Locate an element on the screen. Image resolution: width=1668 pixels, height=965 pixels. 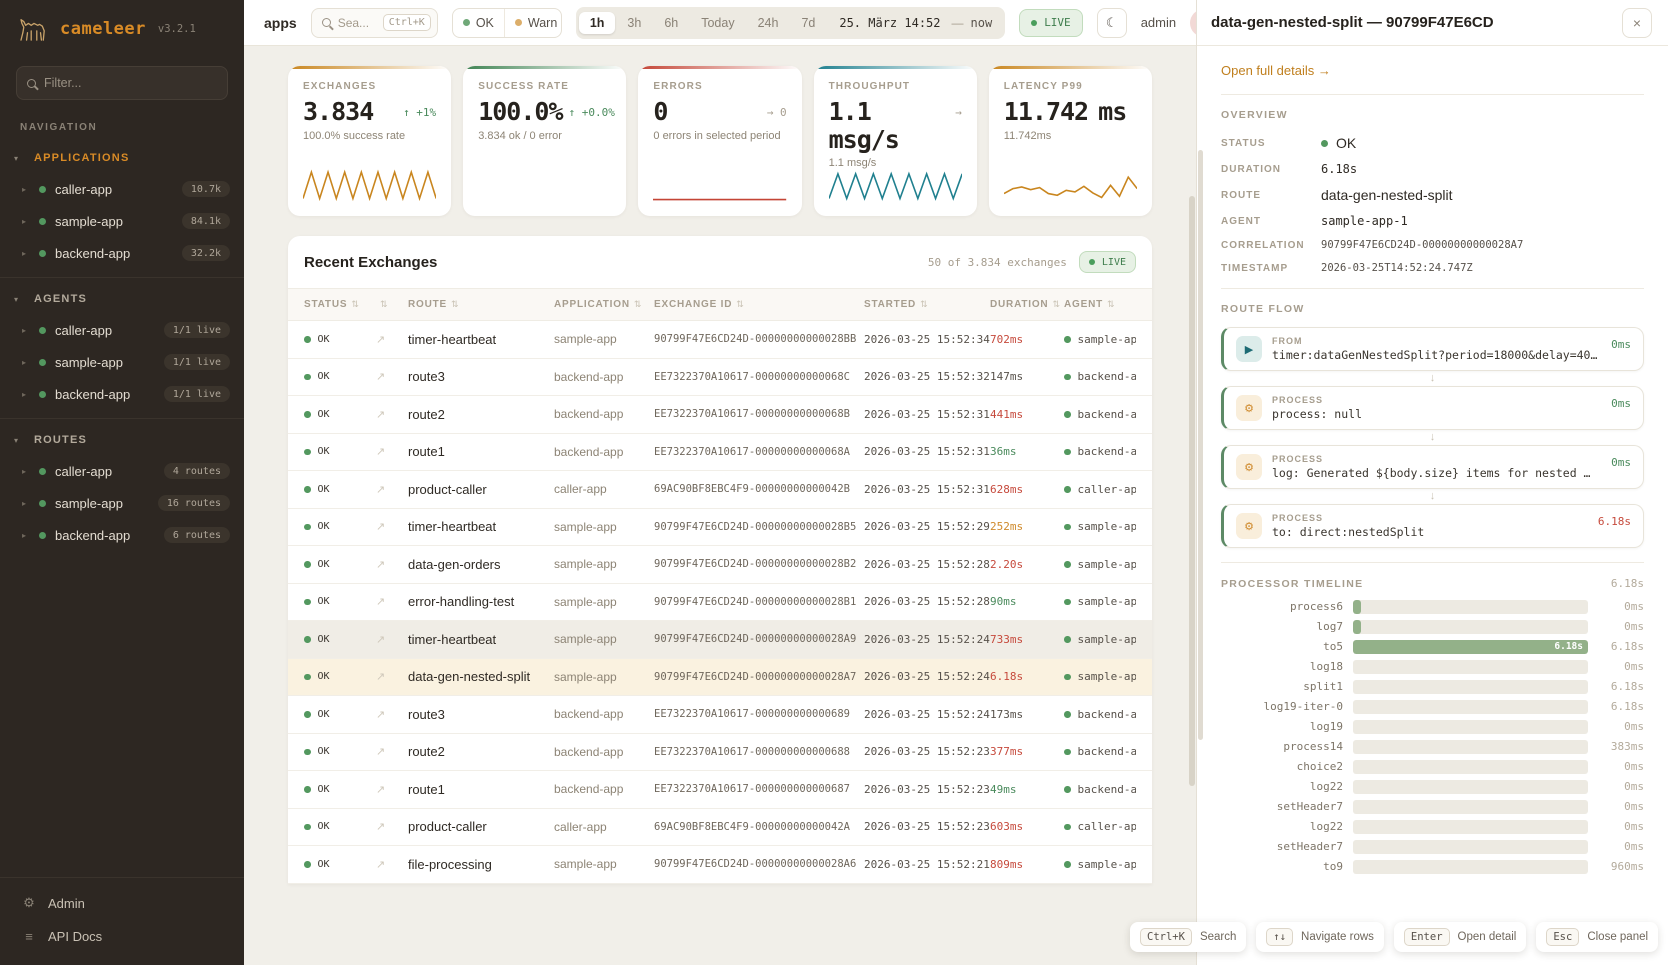
timeline-row: choice2 0ms is located at coordinates (1432, 767).